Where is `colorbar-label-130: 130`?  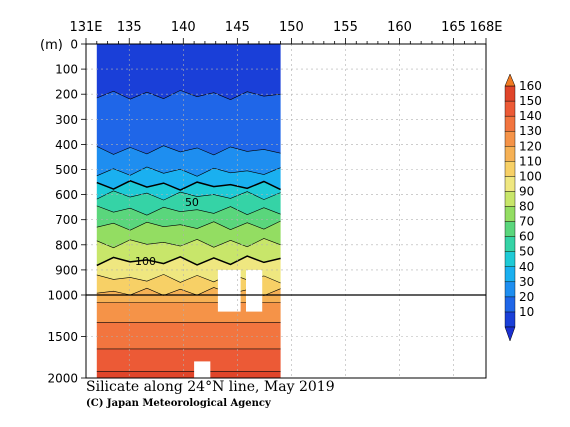
colorbar-label-130: 130 is located at coordinates (530, 131).